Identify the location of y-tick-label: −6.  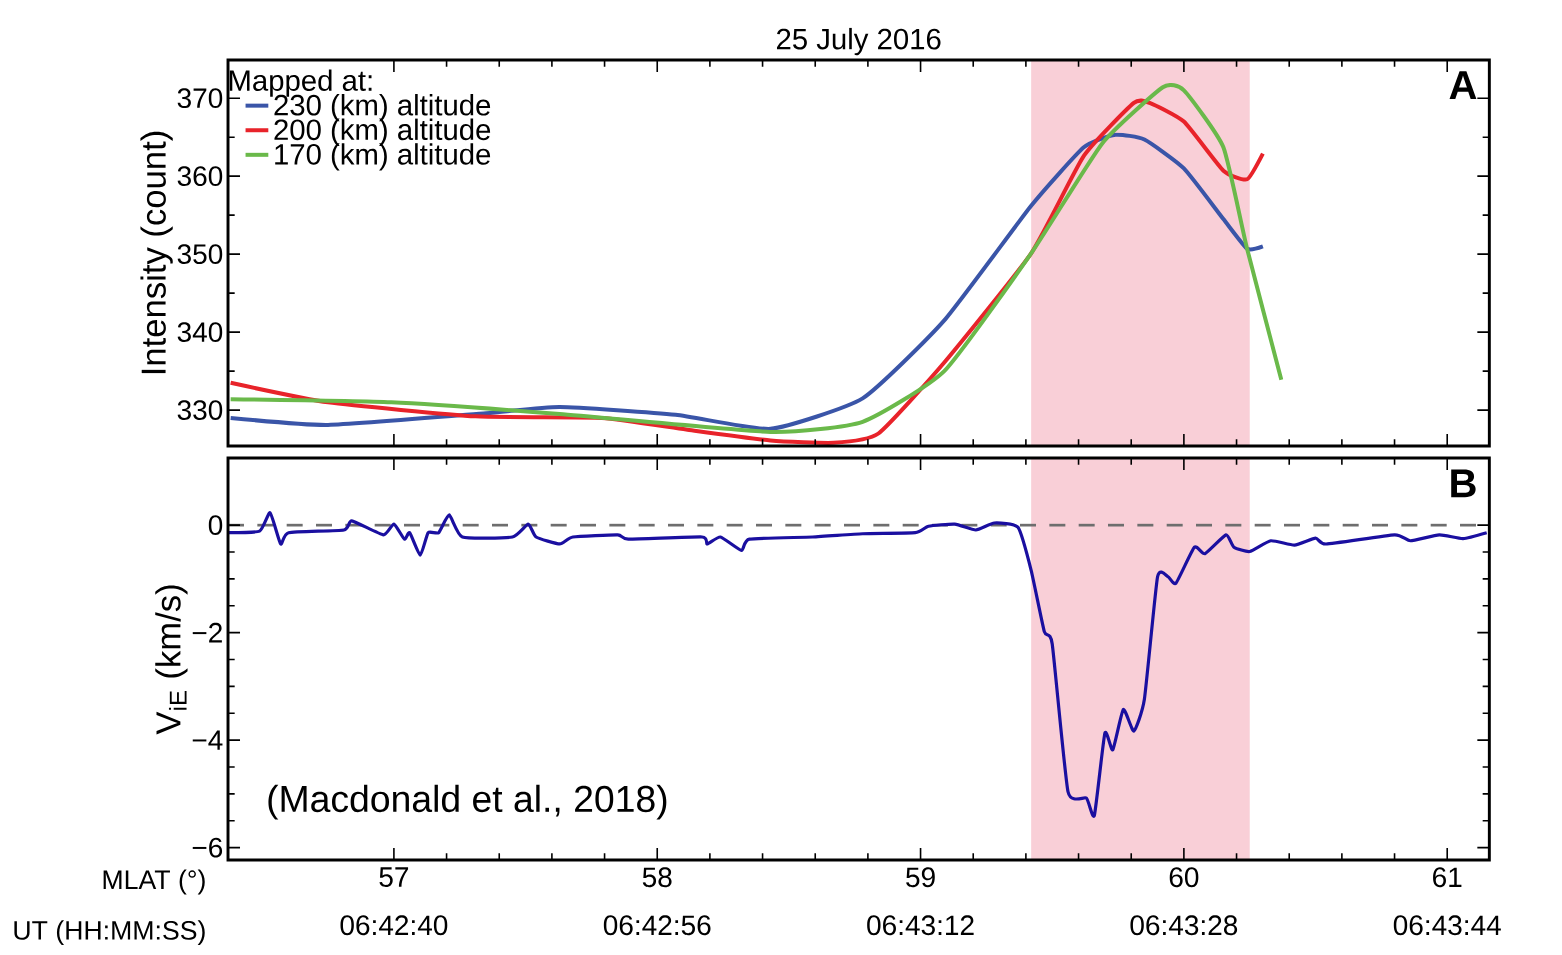
(207, 847).